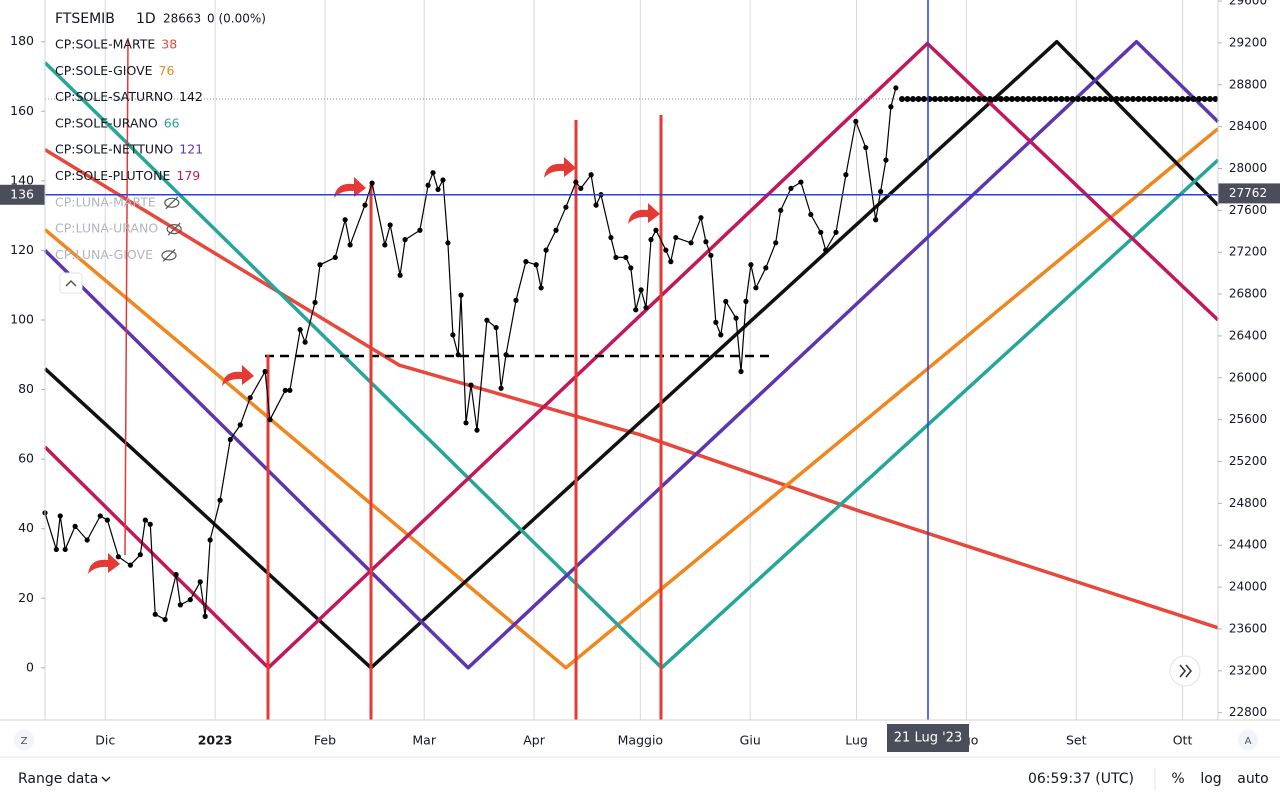  I want to click on auto-toggle: auto, so click(1253, 779).